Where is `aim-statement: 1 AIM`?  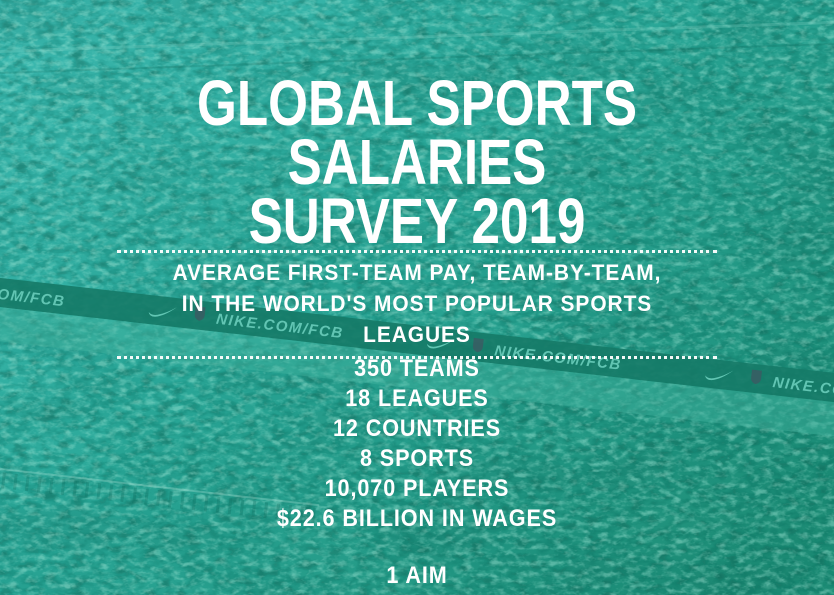 aim-statement: 1 AIM is located at coordinates (417, 576).